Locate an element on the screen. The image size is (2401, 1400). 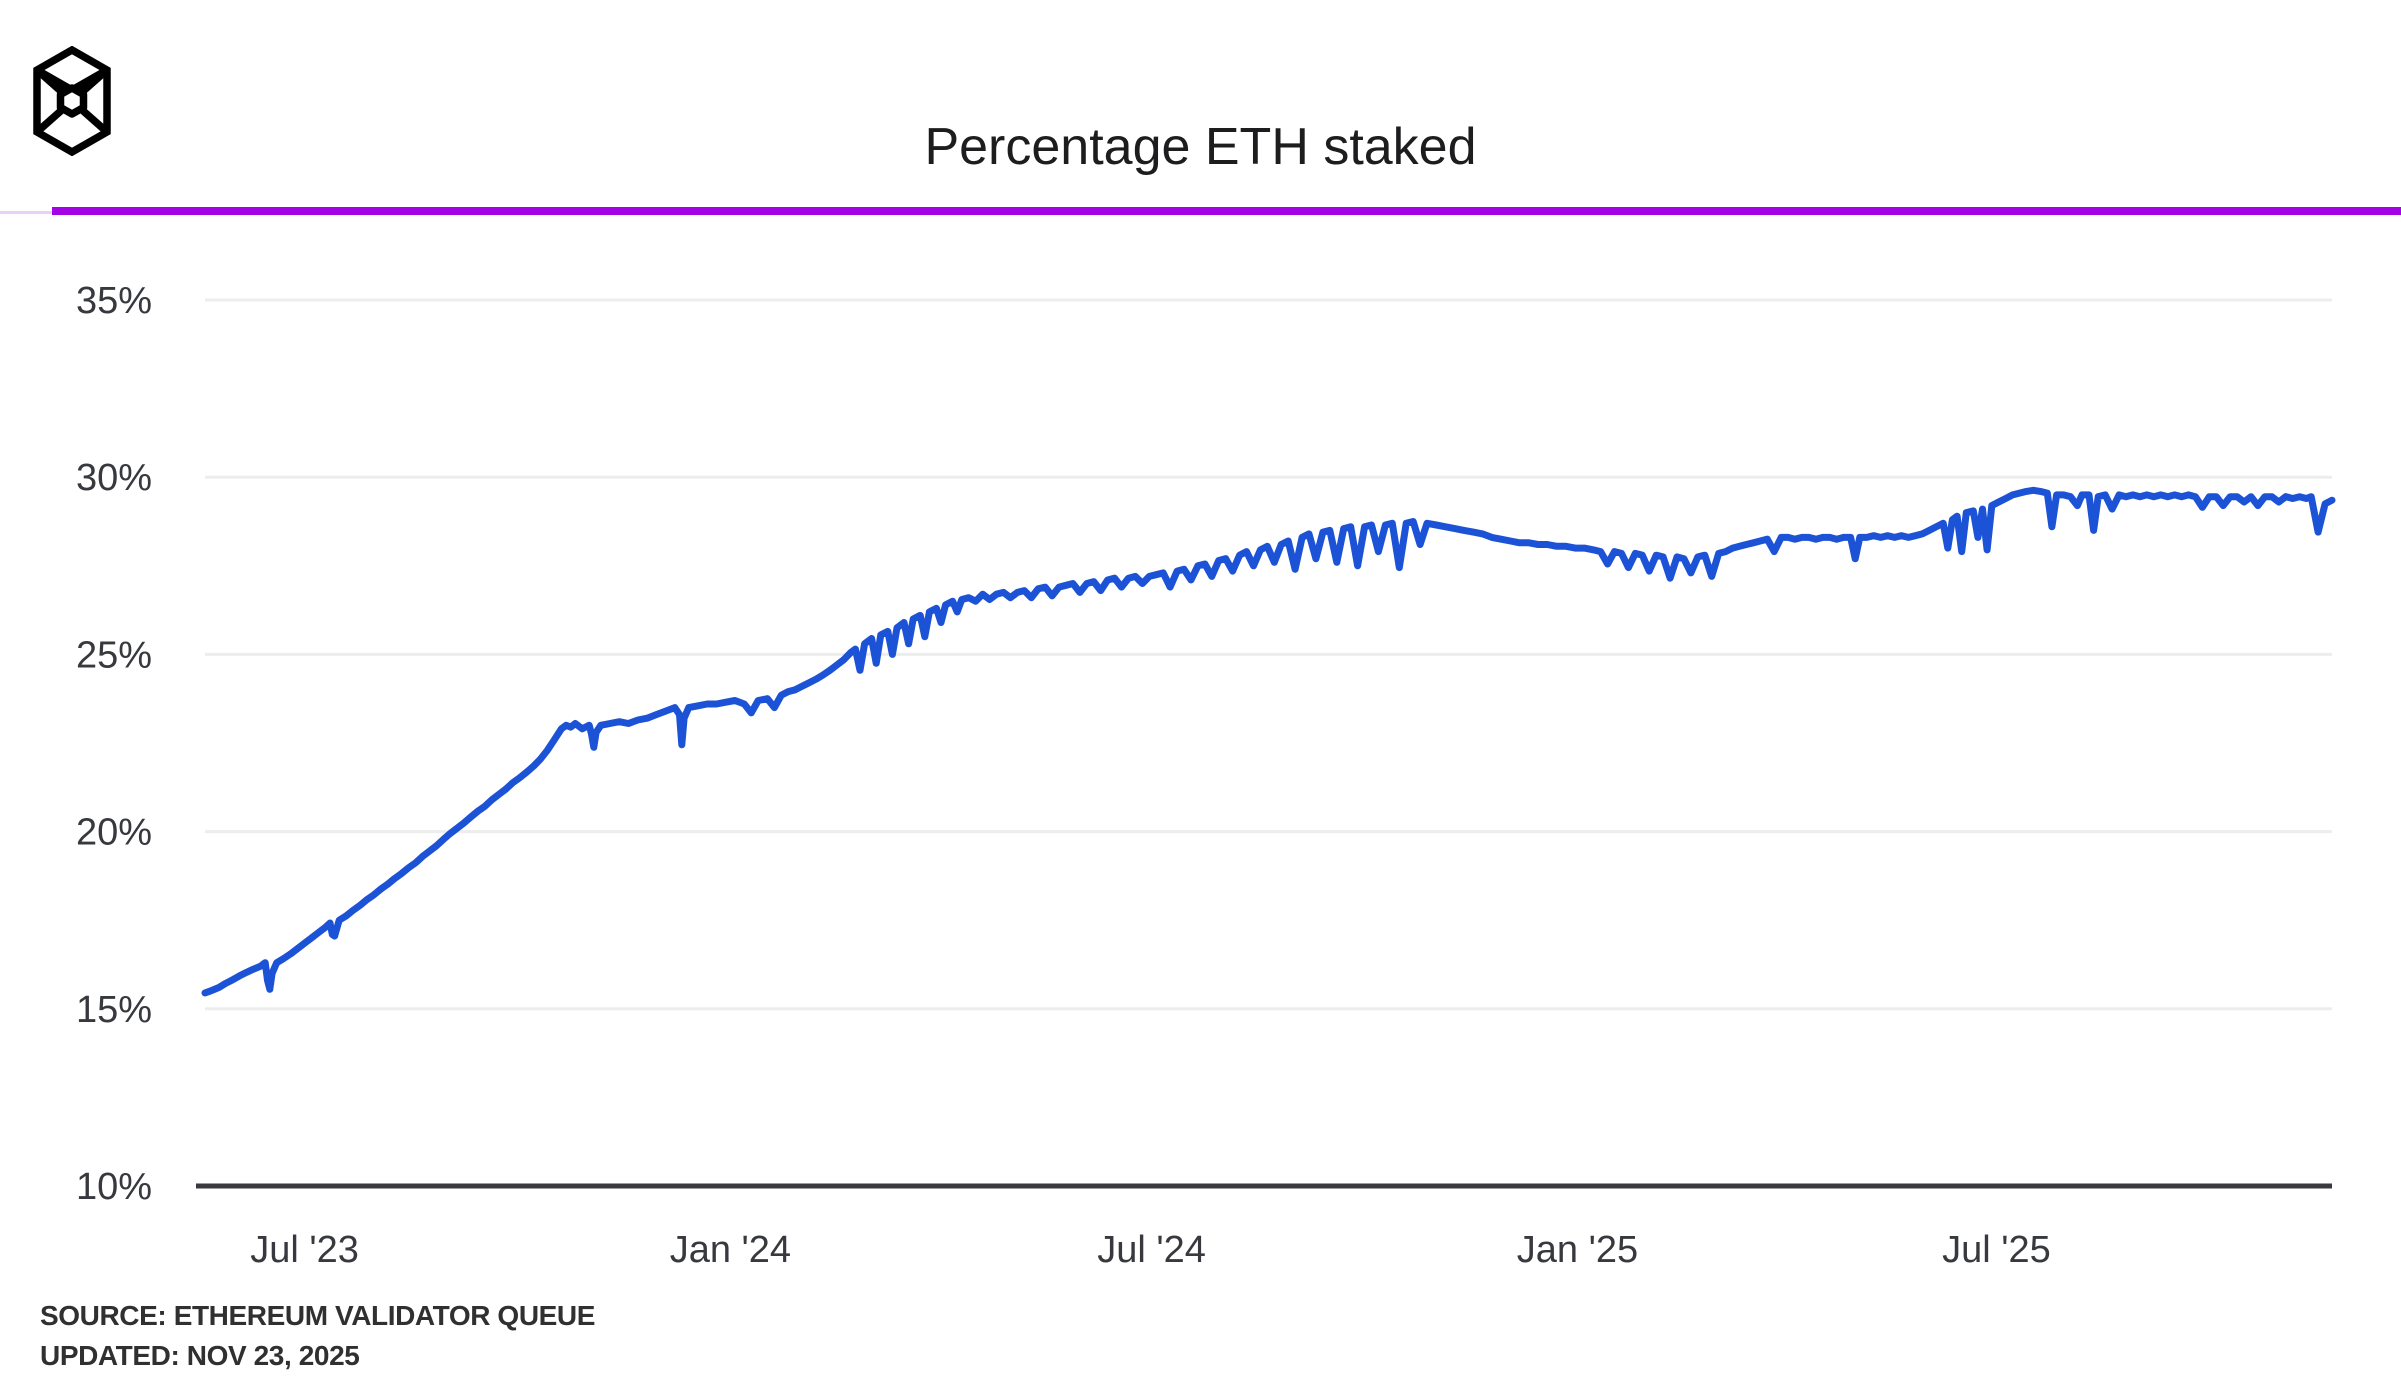
header-rule is located at coordinates (1226, 211).